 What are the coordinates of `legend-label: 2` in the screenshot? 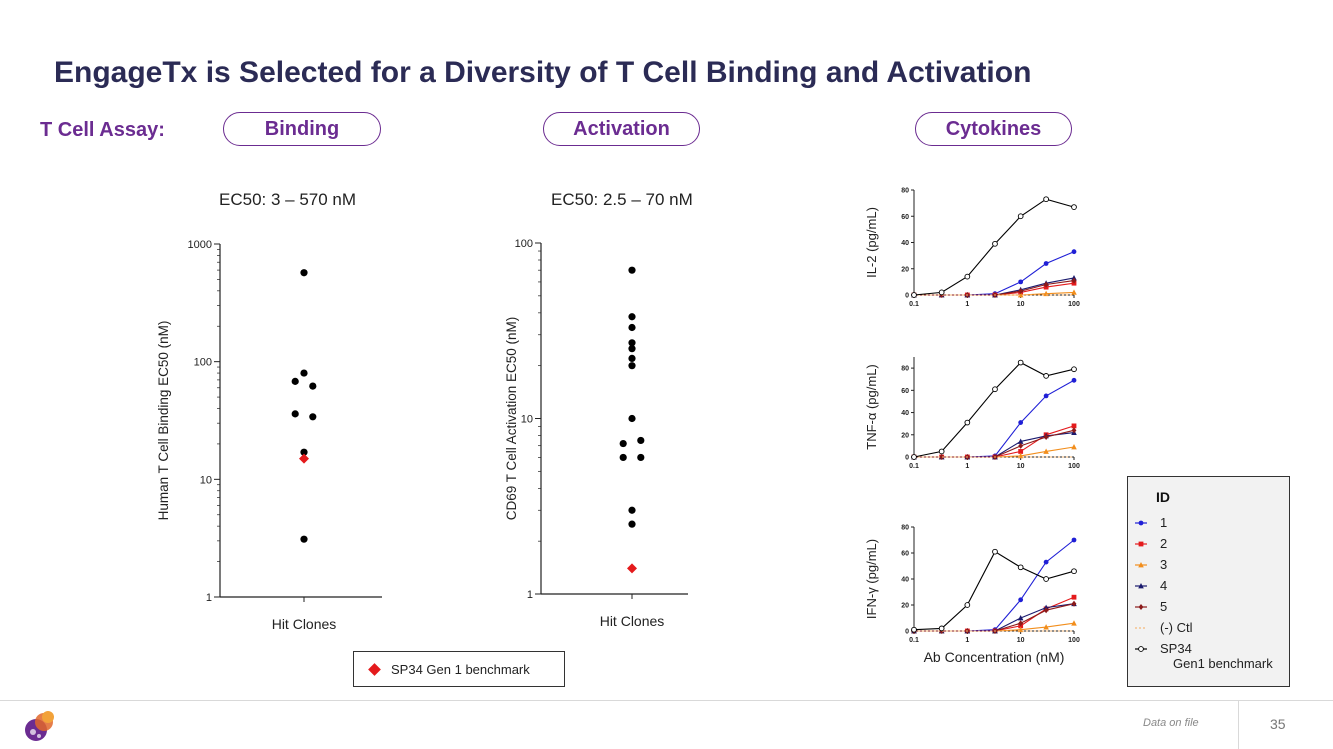 It's located at (1163, 543).